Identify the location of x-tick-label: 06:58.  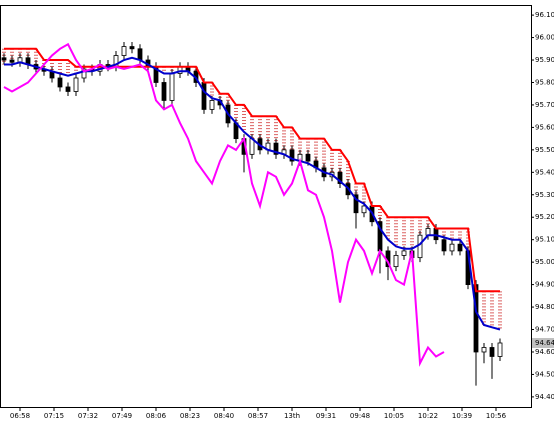
(20, 416).